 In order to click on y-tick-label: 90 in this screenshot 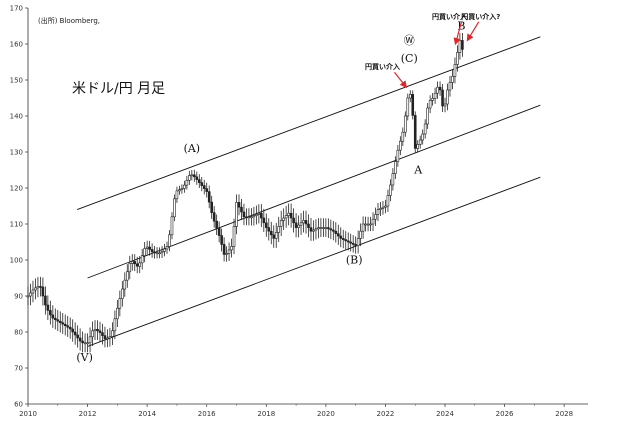, I will do `click(18, 297)`.